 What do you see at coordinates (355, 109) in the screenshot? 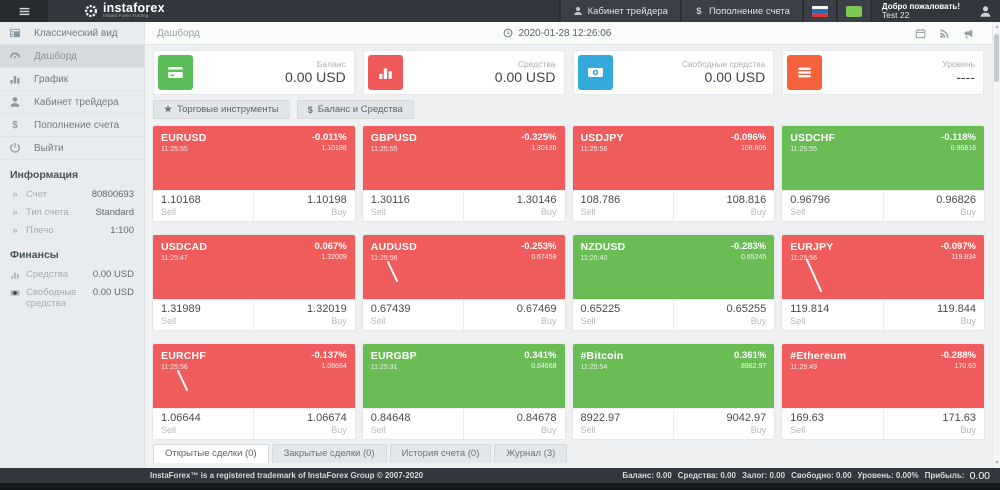
I see `balance-funds-button: $ Баланс и Средства` at bounding box center [355, 109].